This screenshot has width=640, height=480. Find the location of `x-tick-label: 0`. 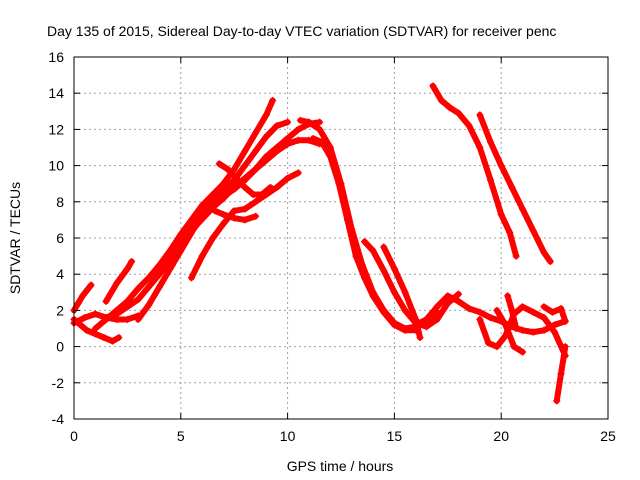

x-tick-label: 0 is located at coordinates (74, 436).